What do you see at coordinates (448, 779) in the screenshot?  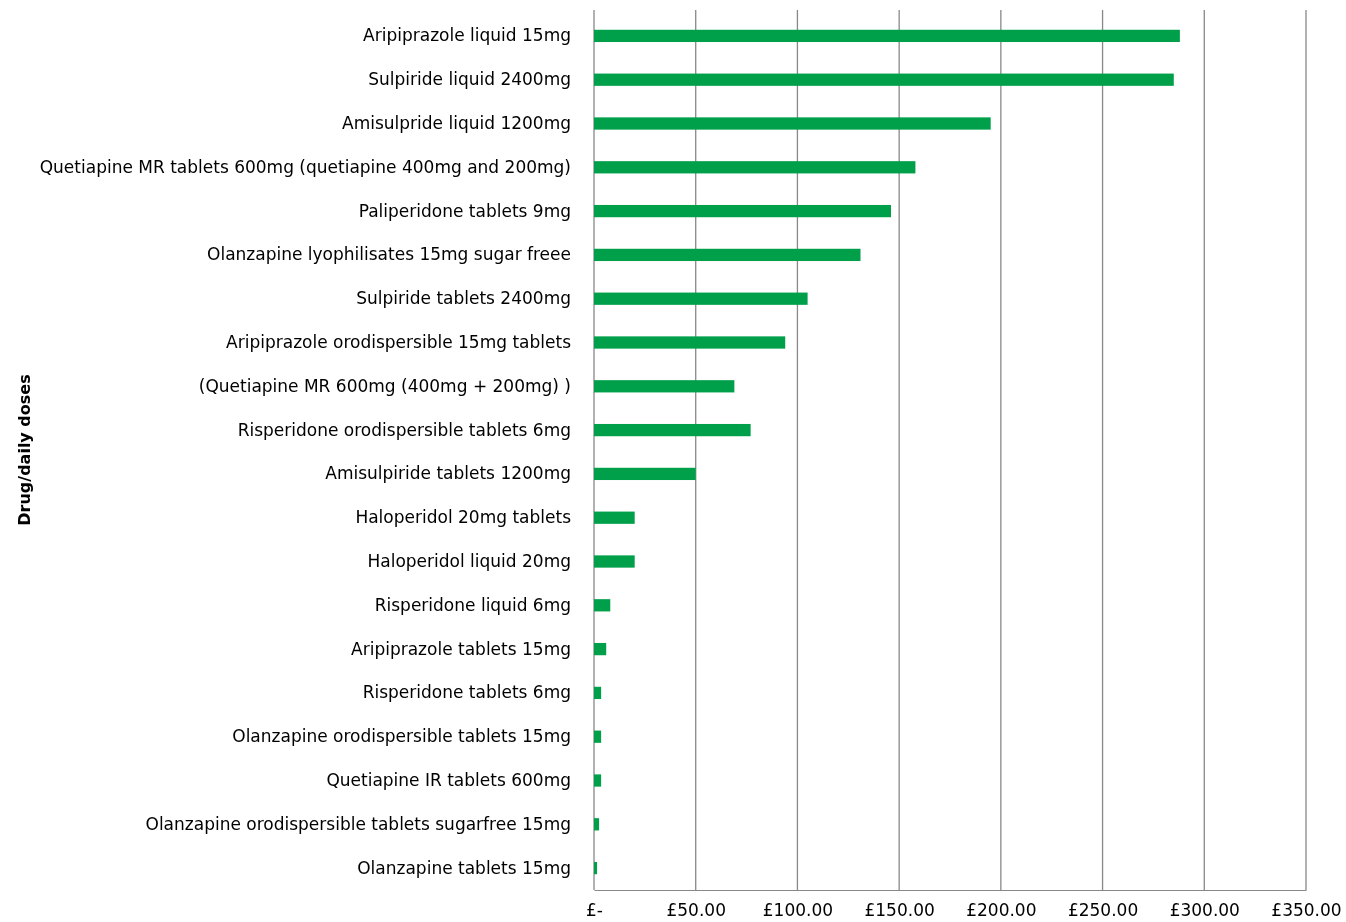 I see `y-tick-label: Quetiapine IR tablets 600mg` at bounding box center [448, 779].